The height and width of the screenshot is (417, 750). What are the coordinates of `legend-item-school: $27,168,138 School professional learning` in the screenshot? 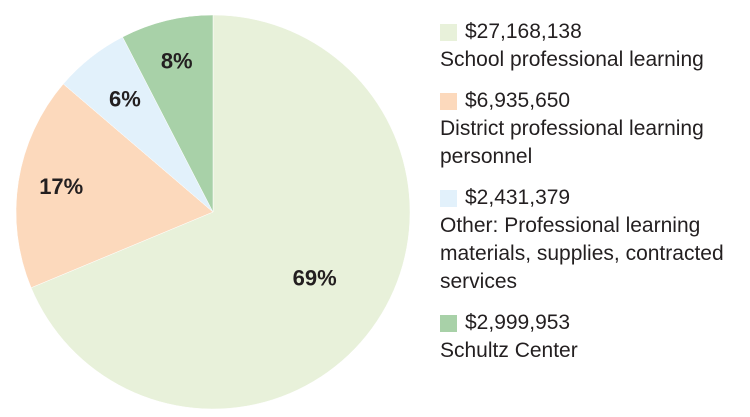 It's located at (592, 46).